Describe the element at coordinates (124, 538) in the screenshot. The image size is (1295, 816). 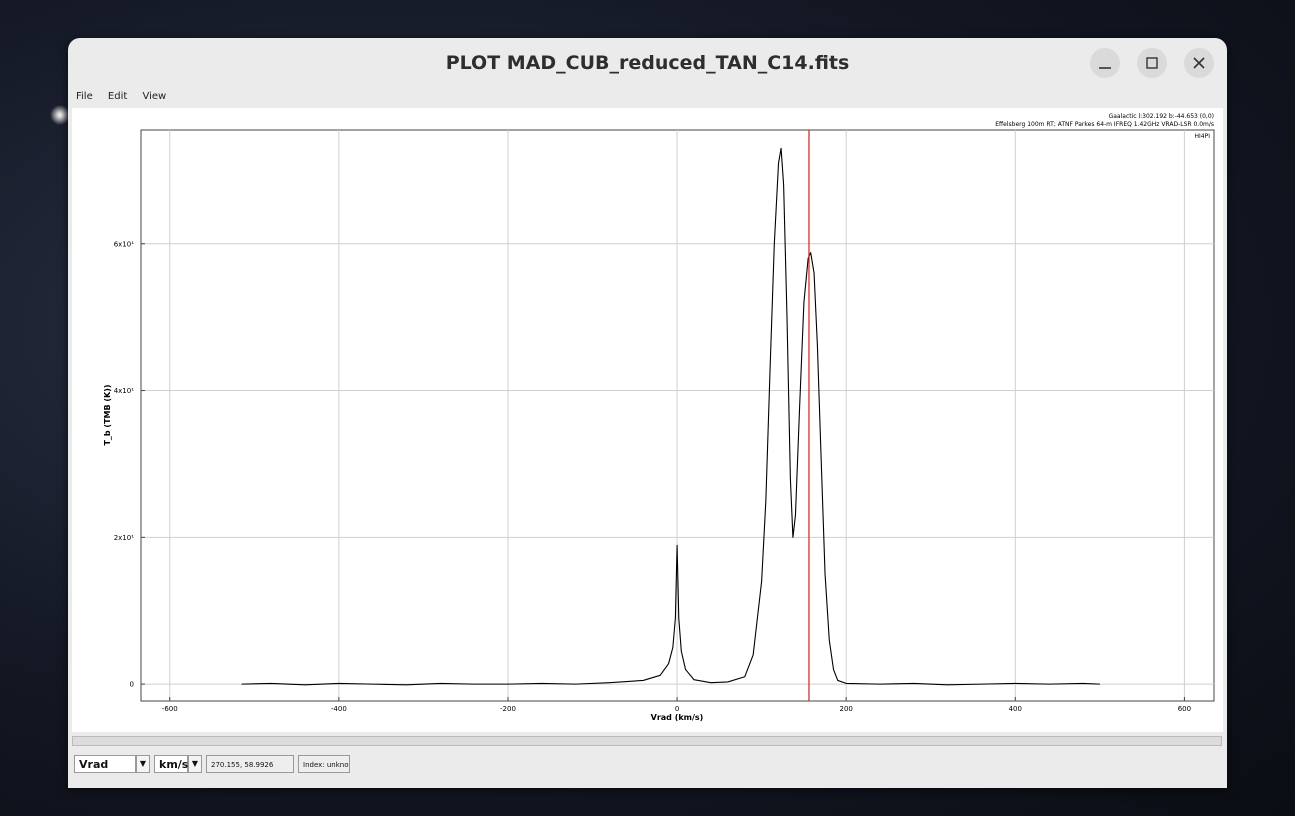
I see `y-tick-label: 2x10¹` at that location.